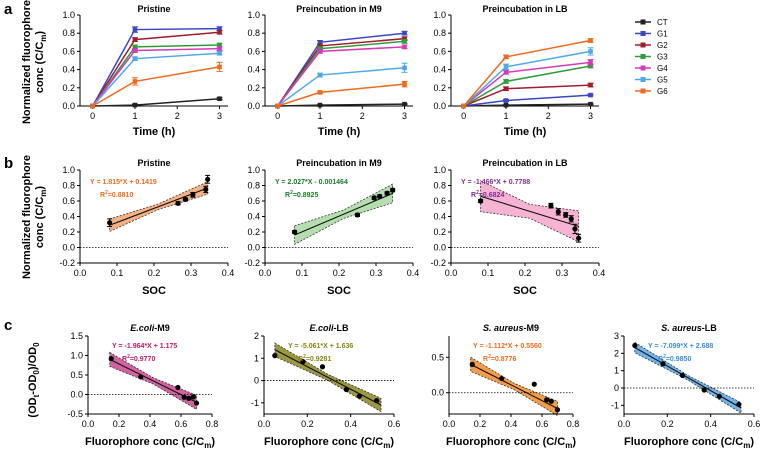 This screenshot has height=455, width=782. I want to click on r-squared-sup: 2, so click(489, 357).